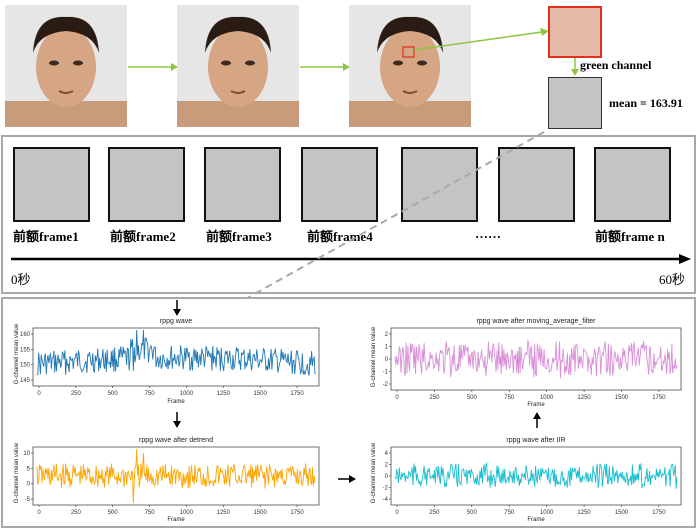  I want to click on frame-label: 前额frame n, so click(630, 236).